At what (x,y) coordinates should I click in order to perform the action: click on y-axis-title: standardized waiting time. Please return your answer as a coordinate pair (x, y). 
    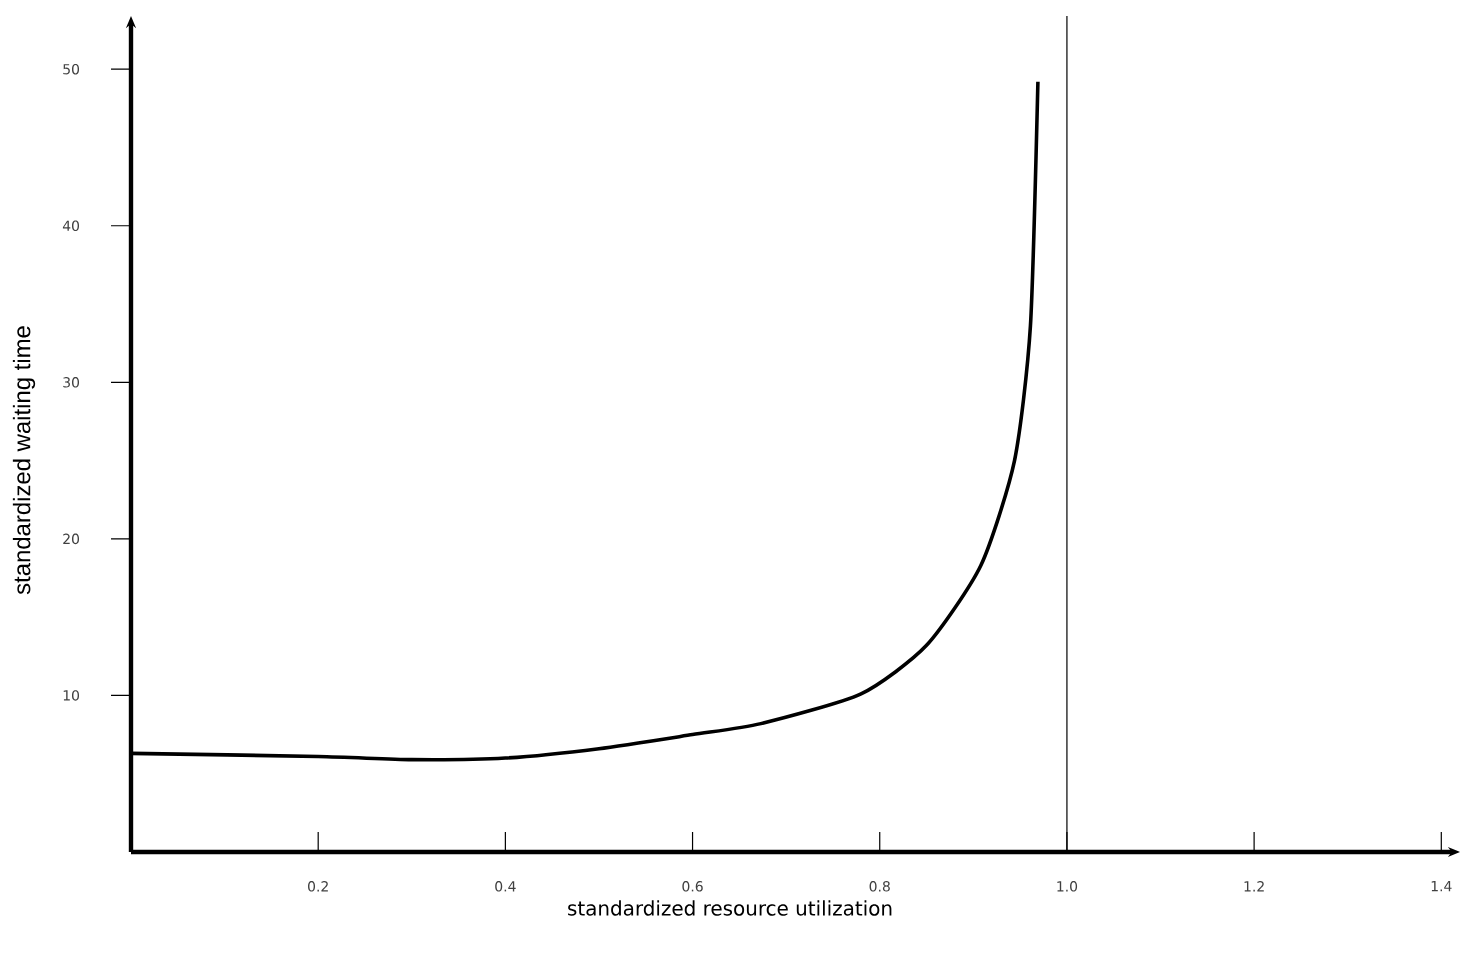
    Looking at the image, I should click on (24, 460).